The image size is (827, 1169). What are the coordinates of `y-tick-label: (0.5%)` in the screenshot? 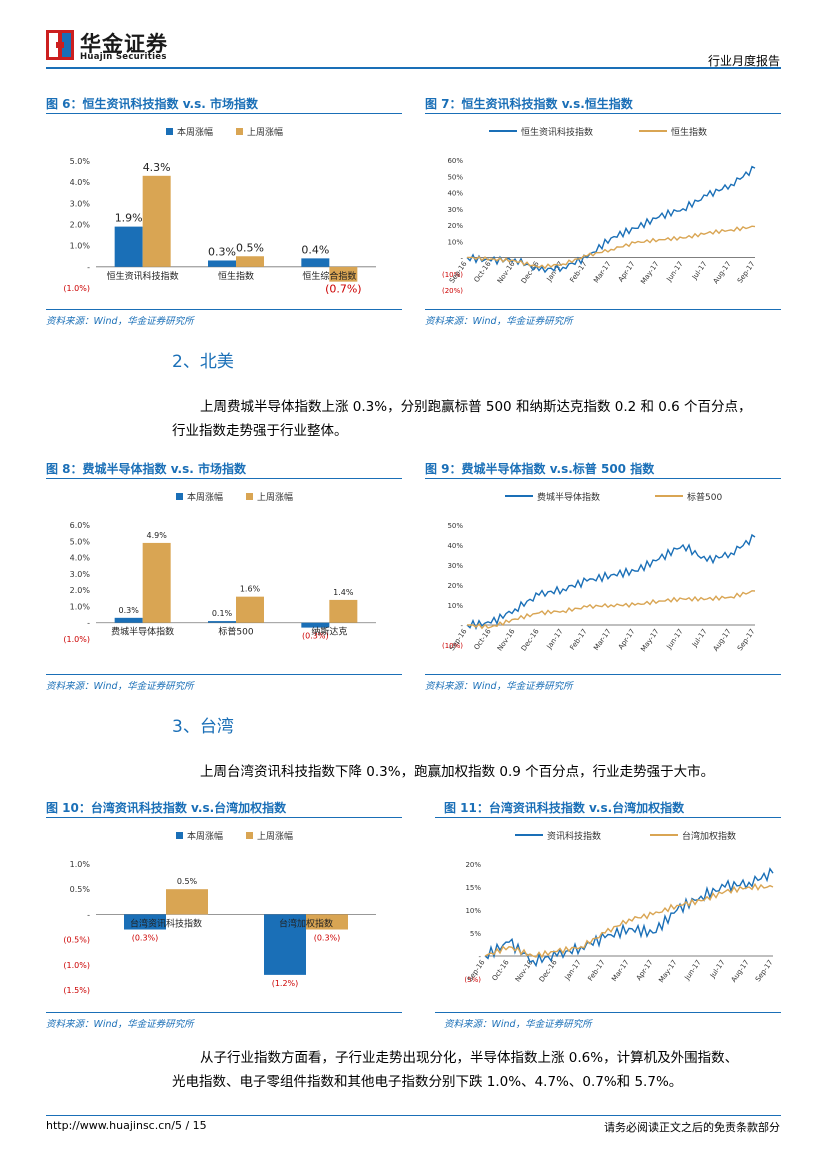 It's located at (76, 940).